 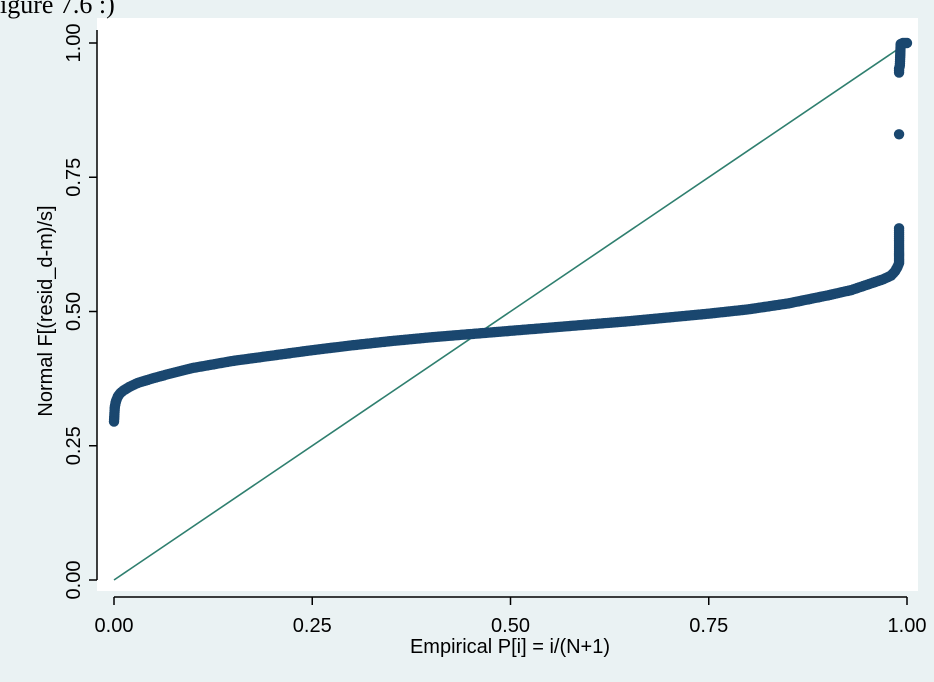 What do you see at coordinates (74, 580) in the screenshot?
I see `y-tick-label: 0.00` at bounding box center [74, 580].